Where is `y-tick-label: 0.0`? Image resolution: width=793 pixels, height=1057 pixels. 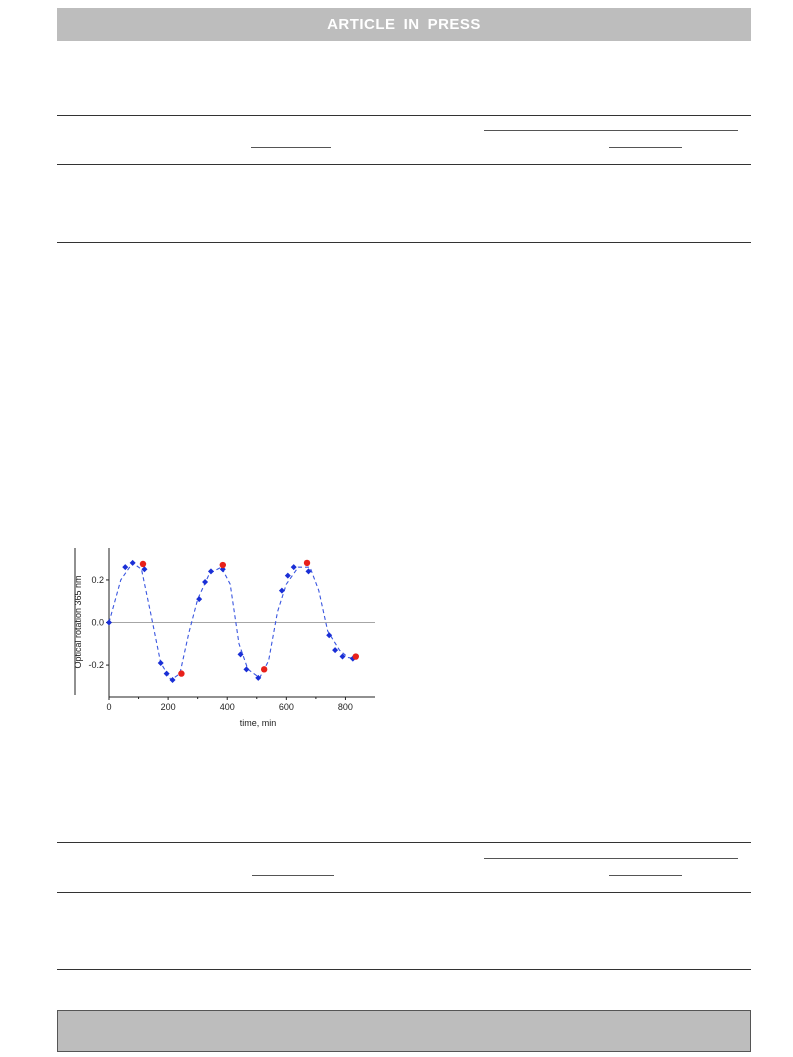
y-tick-label: 0.0 is located at coordinates (97, 623).